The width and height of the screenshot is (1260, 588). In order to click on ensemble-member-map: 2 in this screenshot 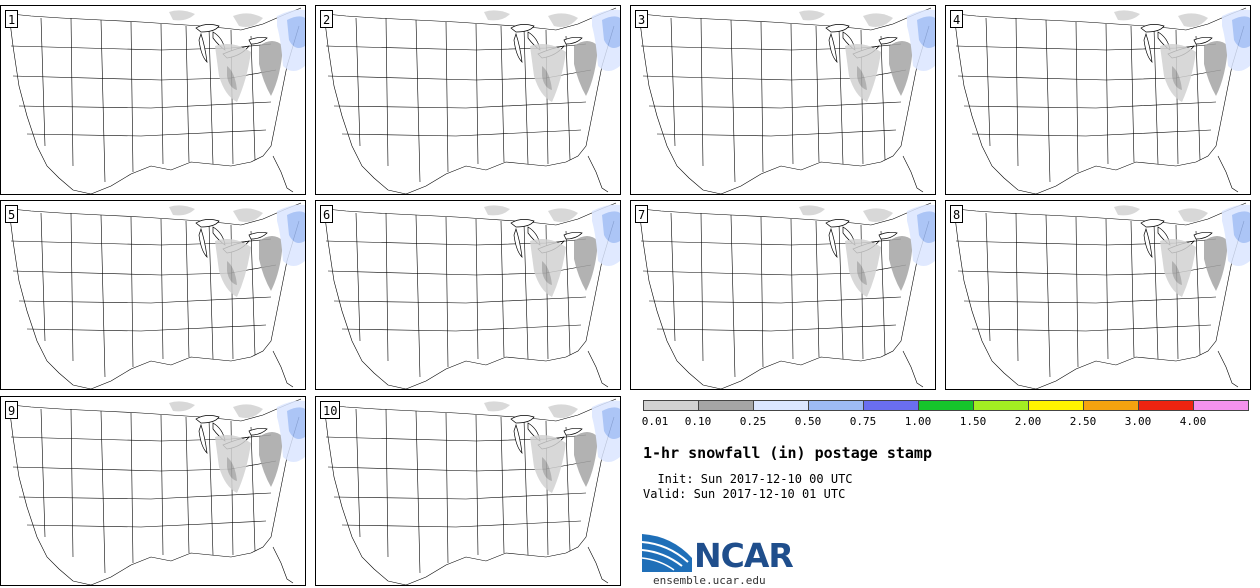, I will do `click(468, 100)`.